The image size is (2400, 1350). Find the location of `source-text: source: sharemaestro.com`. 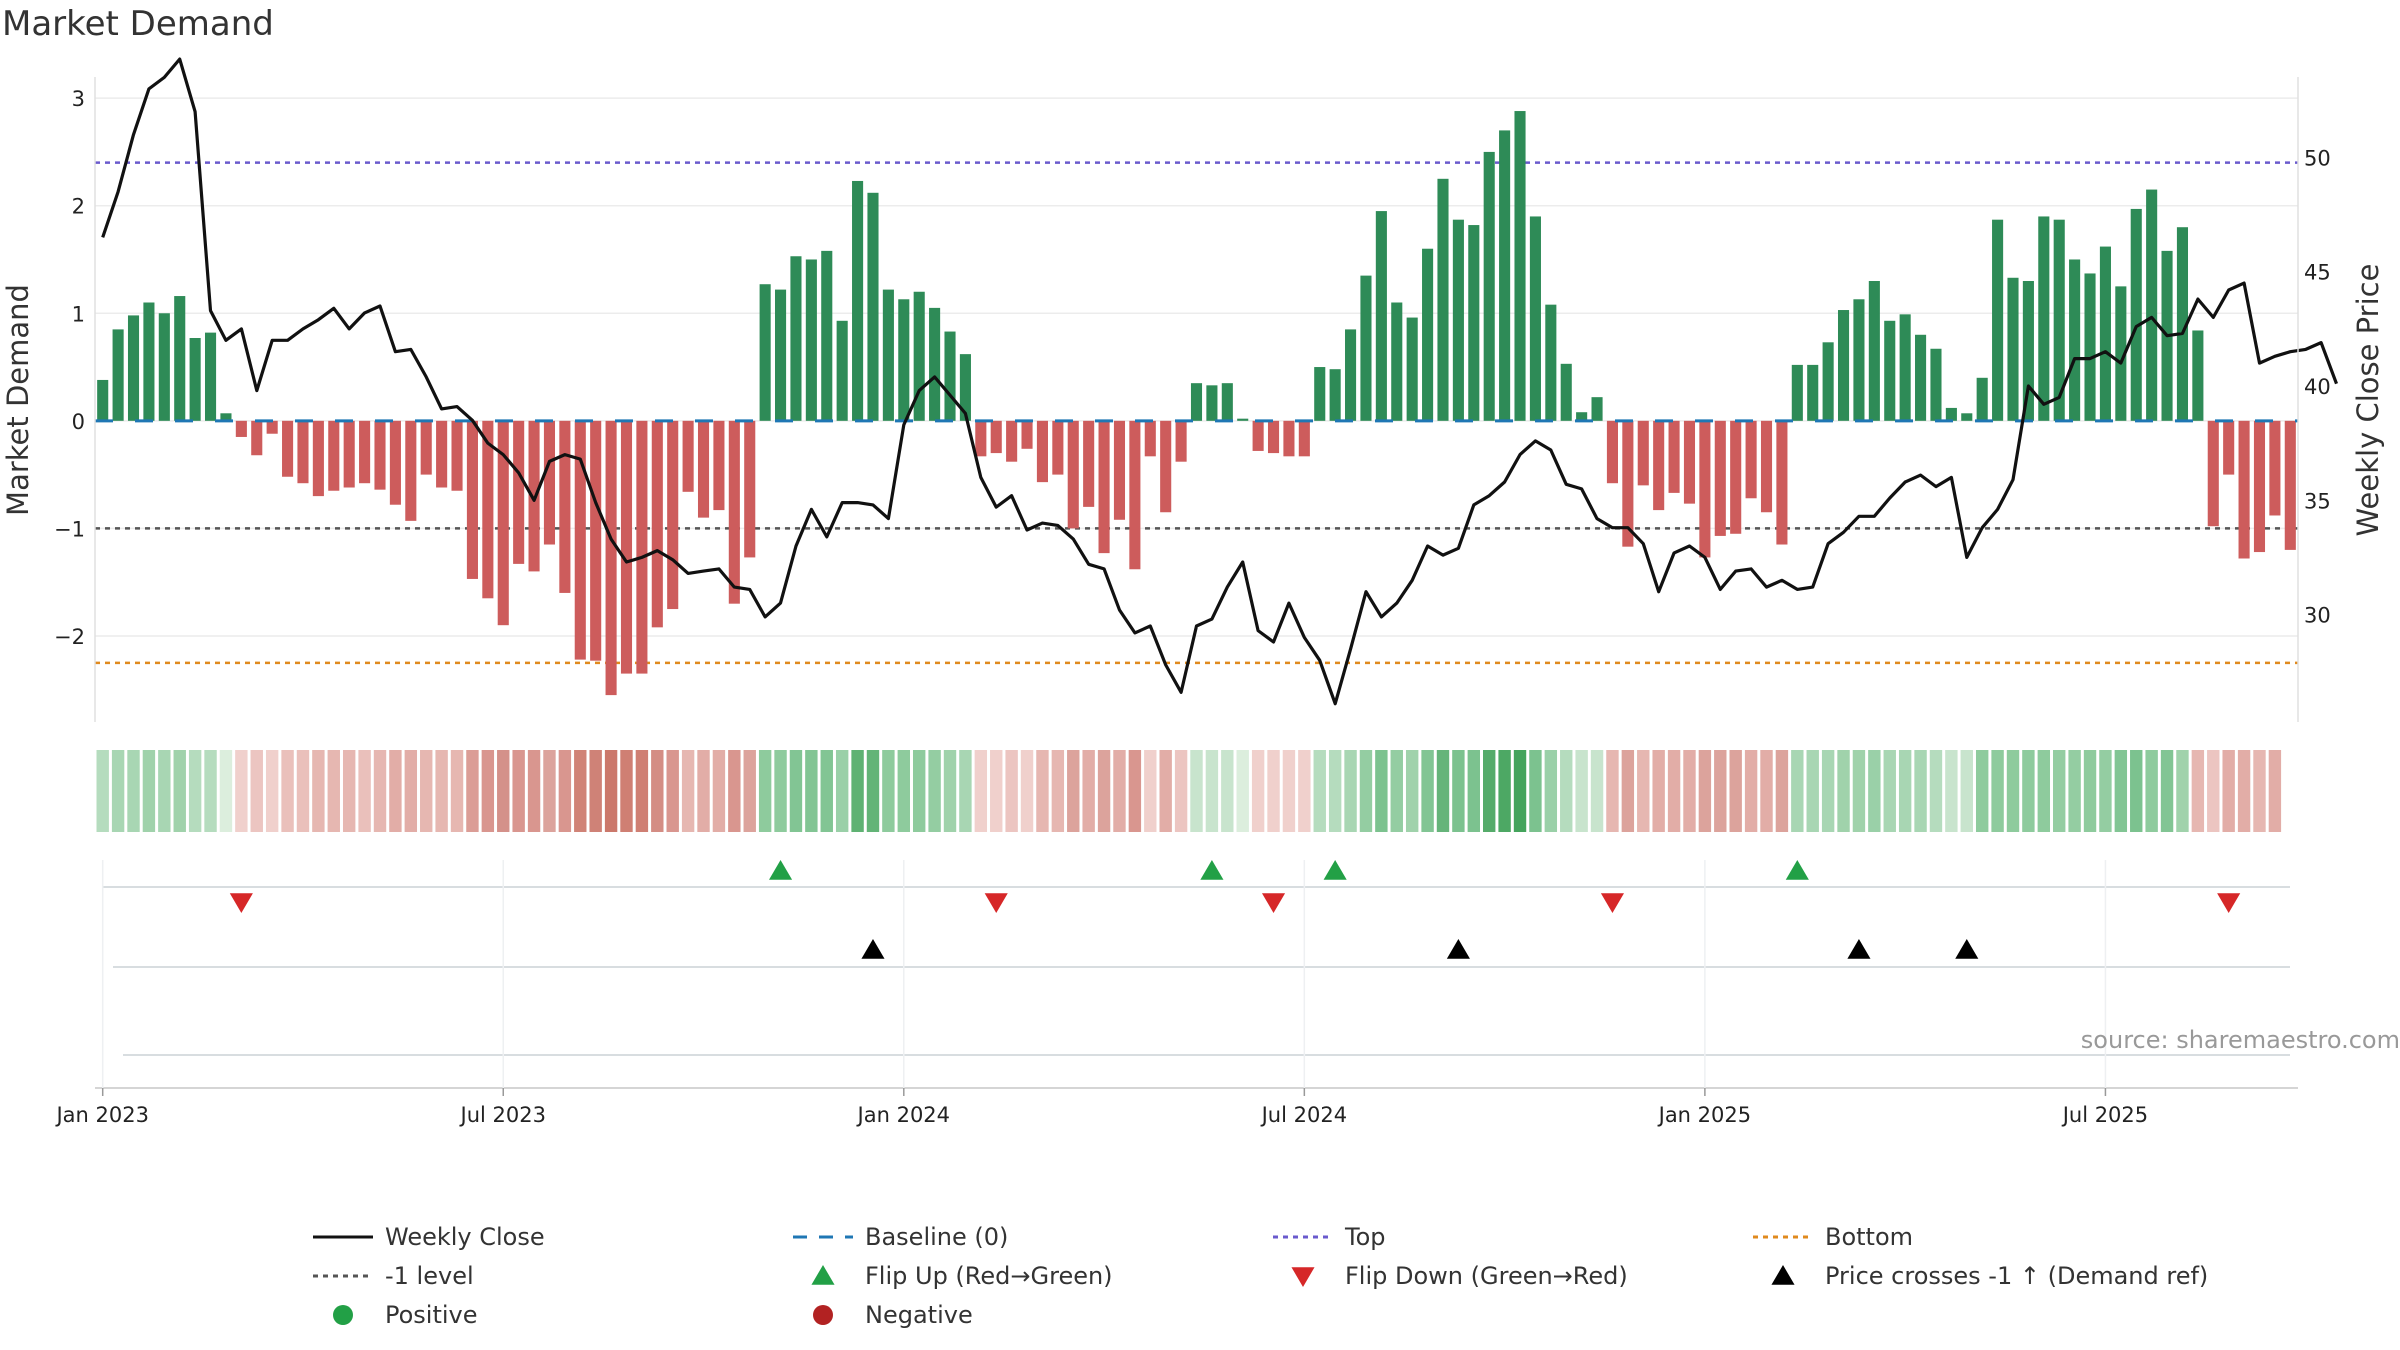

source-text: source: sharemaestro.com is located at coordinates (2240, 1040).